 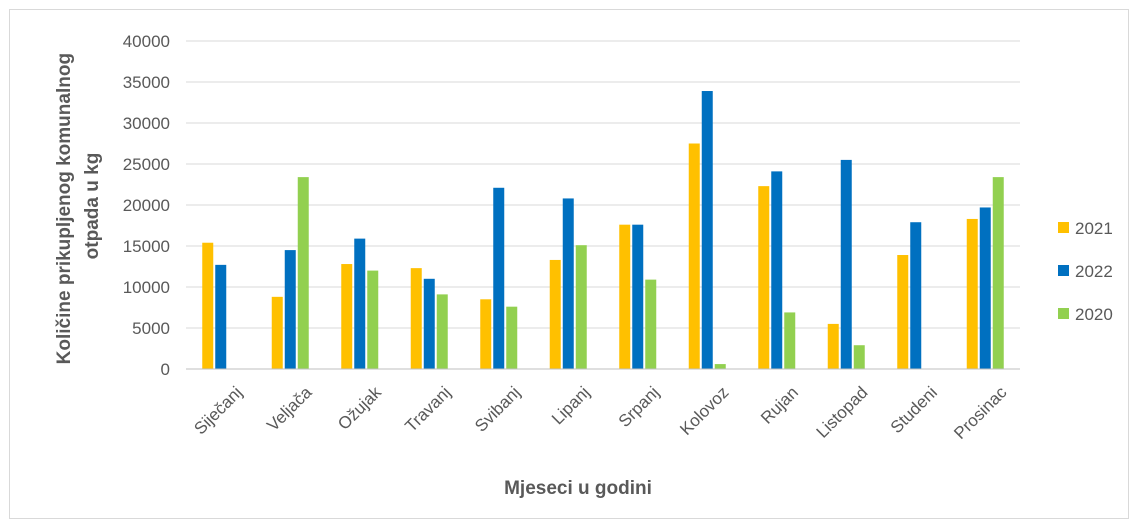 I want to click on legend-swatch-2021, so click(x=1063, y=227).